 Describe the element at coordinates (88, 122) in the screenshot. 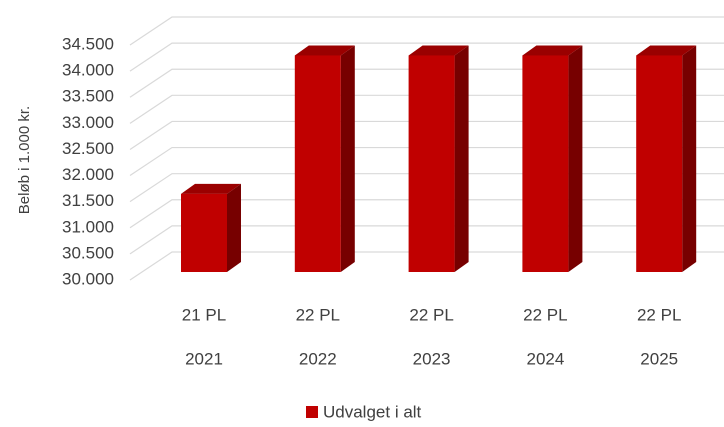

I see `y-tick-label: 33.000` at that location.